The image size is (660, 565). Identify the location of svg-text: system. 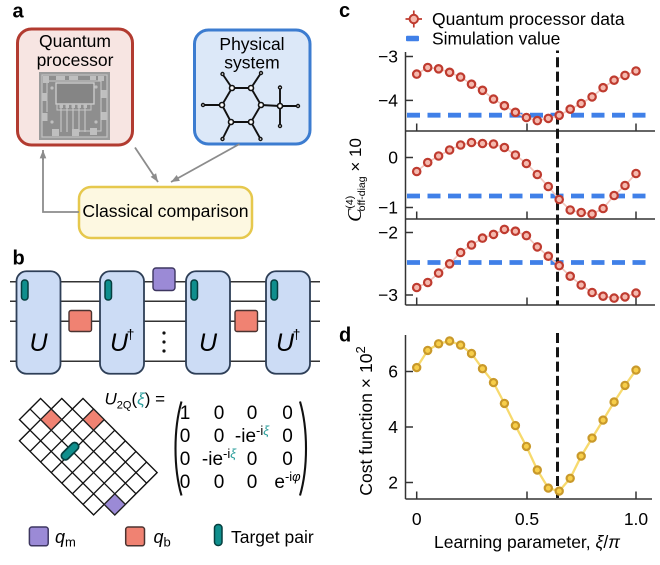
(251, 63).